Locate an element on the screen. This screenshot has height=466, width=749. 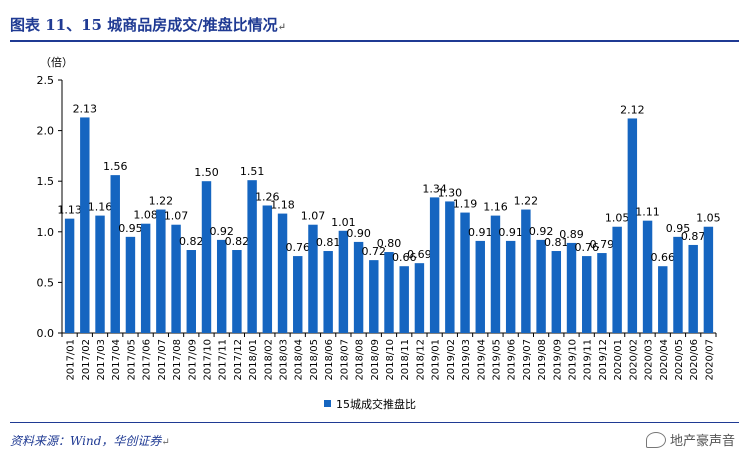
y-tick-label: 2.0 is located at coordinates (46, 131).